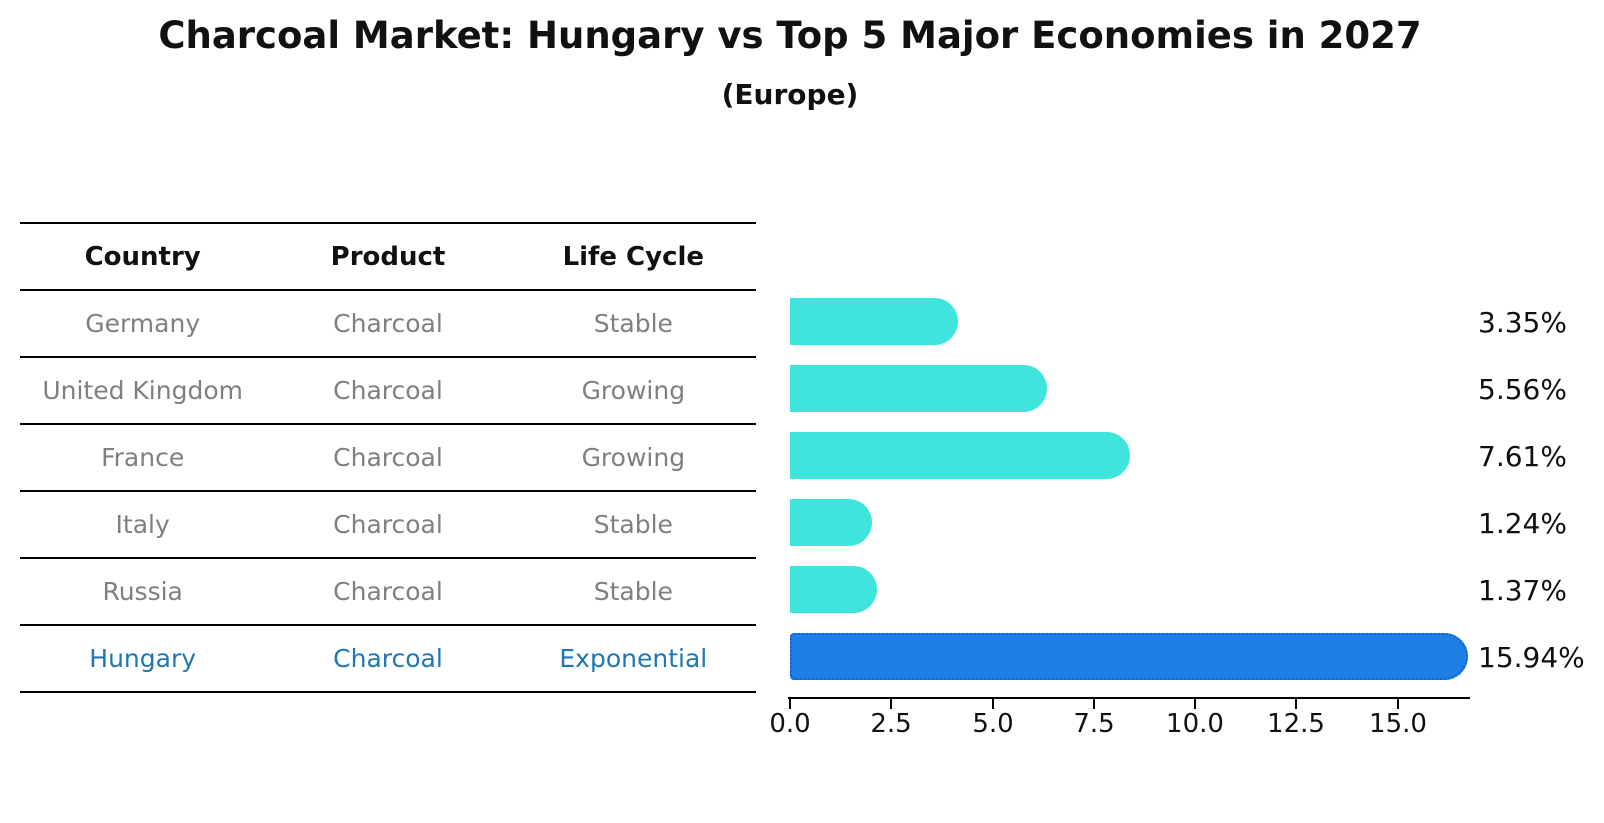  What do you see at coordinates (790, 724) in the screenshot?
I see `x-tick-label-0.0: 0.0` at bounding box center [790, 724].